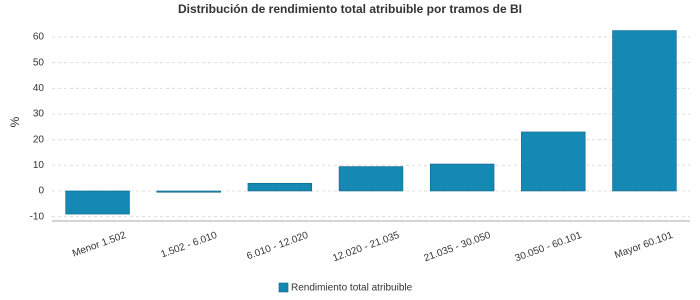 The width and height of the screenshot is (700, 300). I want to click on y-tick-label: 30, so click(39, 114).